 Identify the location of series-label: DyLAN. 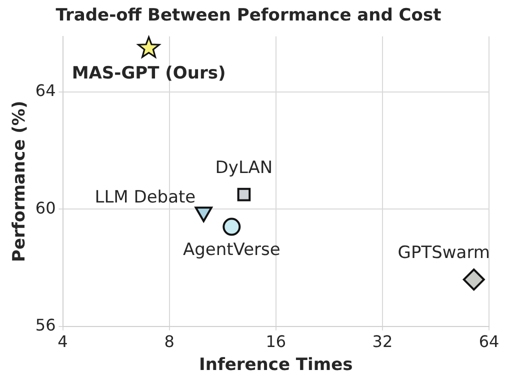
(244, 168).